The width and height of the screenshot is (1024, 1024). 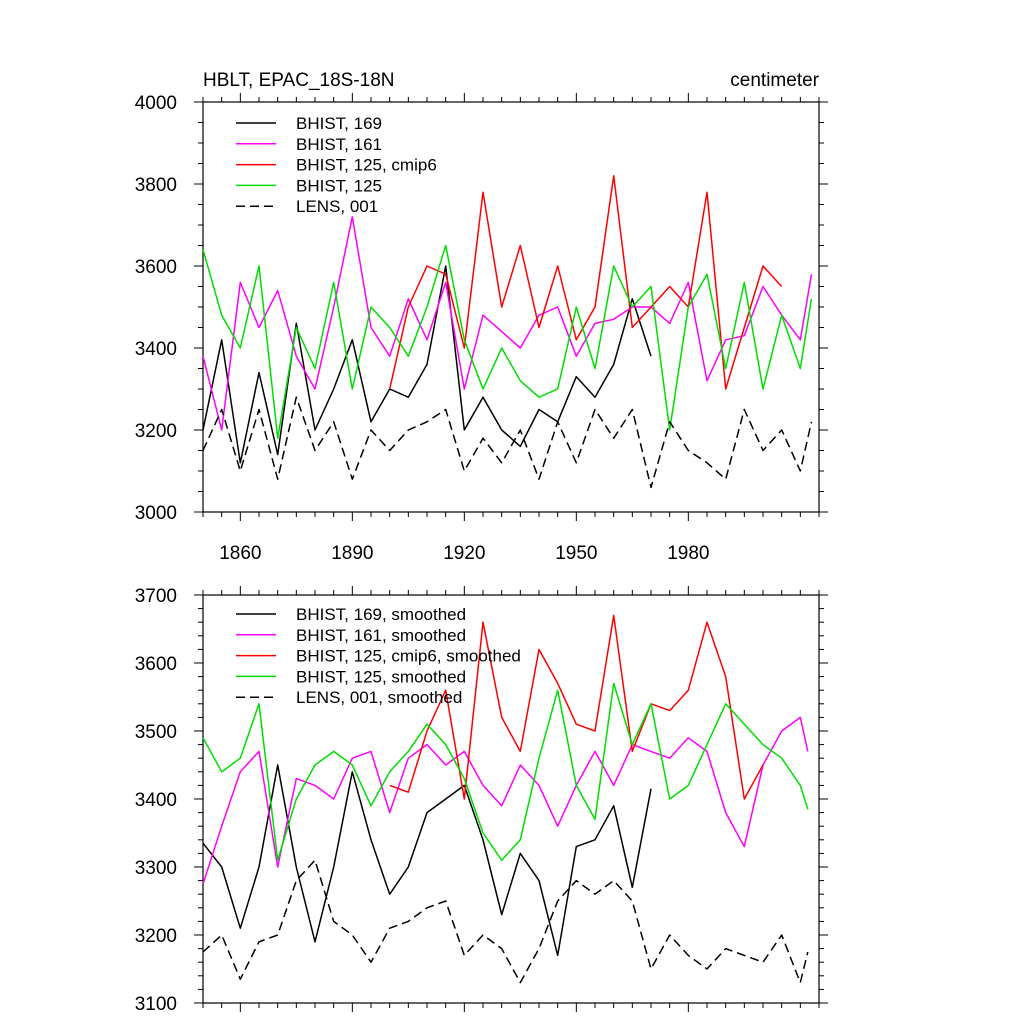 I want to click on y-tick-label: 3700, so click(x=156, y=596).